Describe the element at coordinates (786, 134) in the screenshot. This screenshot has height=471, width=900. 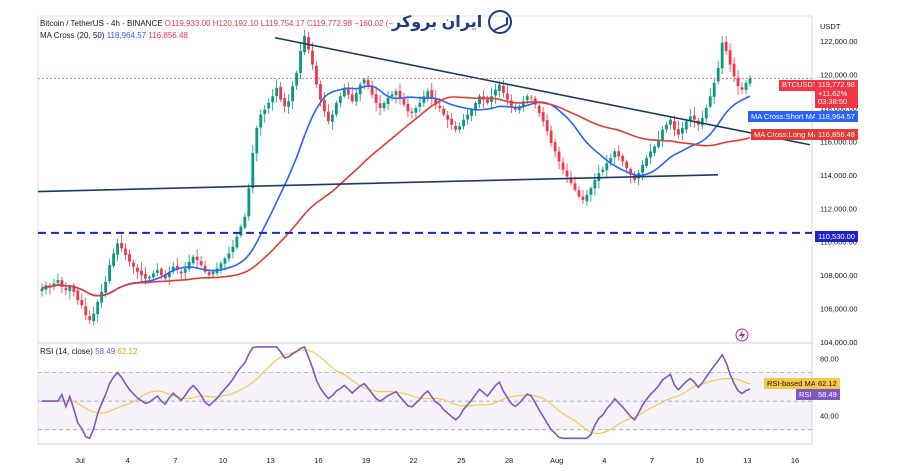
I see `long-ma-tag-name: MA Cross:Long MA` at that location.